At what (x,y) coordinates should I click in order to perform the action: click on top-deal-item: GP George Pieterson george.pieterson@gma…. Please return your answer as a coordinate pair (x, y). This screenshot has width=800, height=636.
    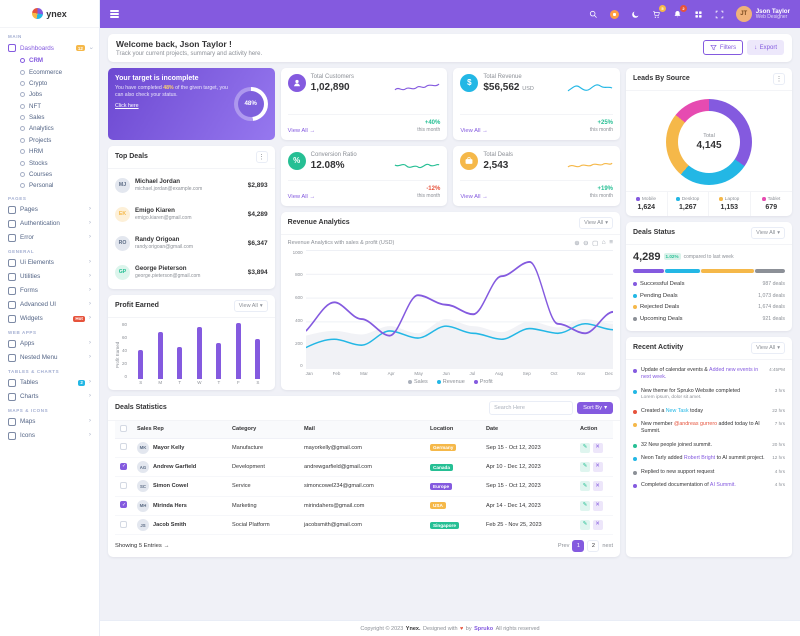
    Looking at the image, I should click on (191, 272).